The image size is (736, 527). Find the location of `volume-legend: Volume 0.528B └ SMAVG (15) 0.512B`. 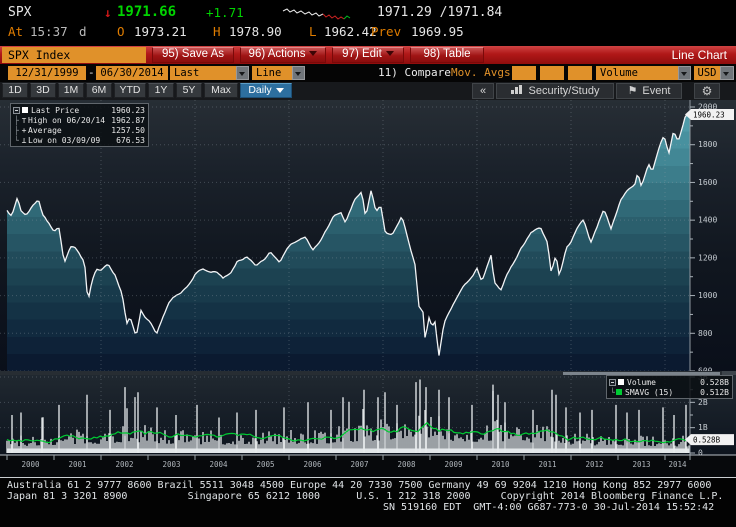

volume-legend: Volume 0.528B └ SMAVG (15) 0.512B is located at coordinates (669, 387).